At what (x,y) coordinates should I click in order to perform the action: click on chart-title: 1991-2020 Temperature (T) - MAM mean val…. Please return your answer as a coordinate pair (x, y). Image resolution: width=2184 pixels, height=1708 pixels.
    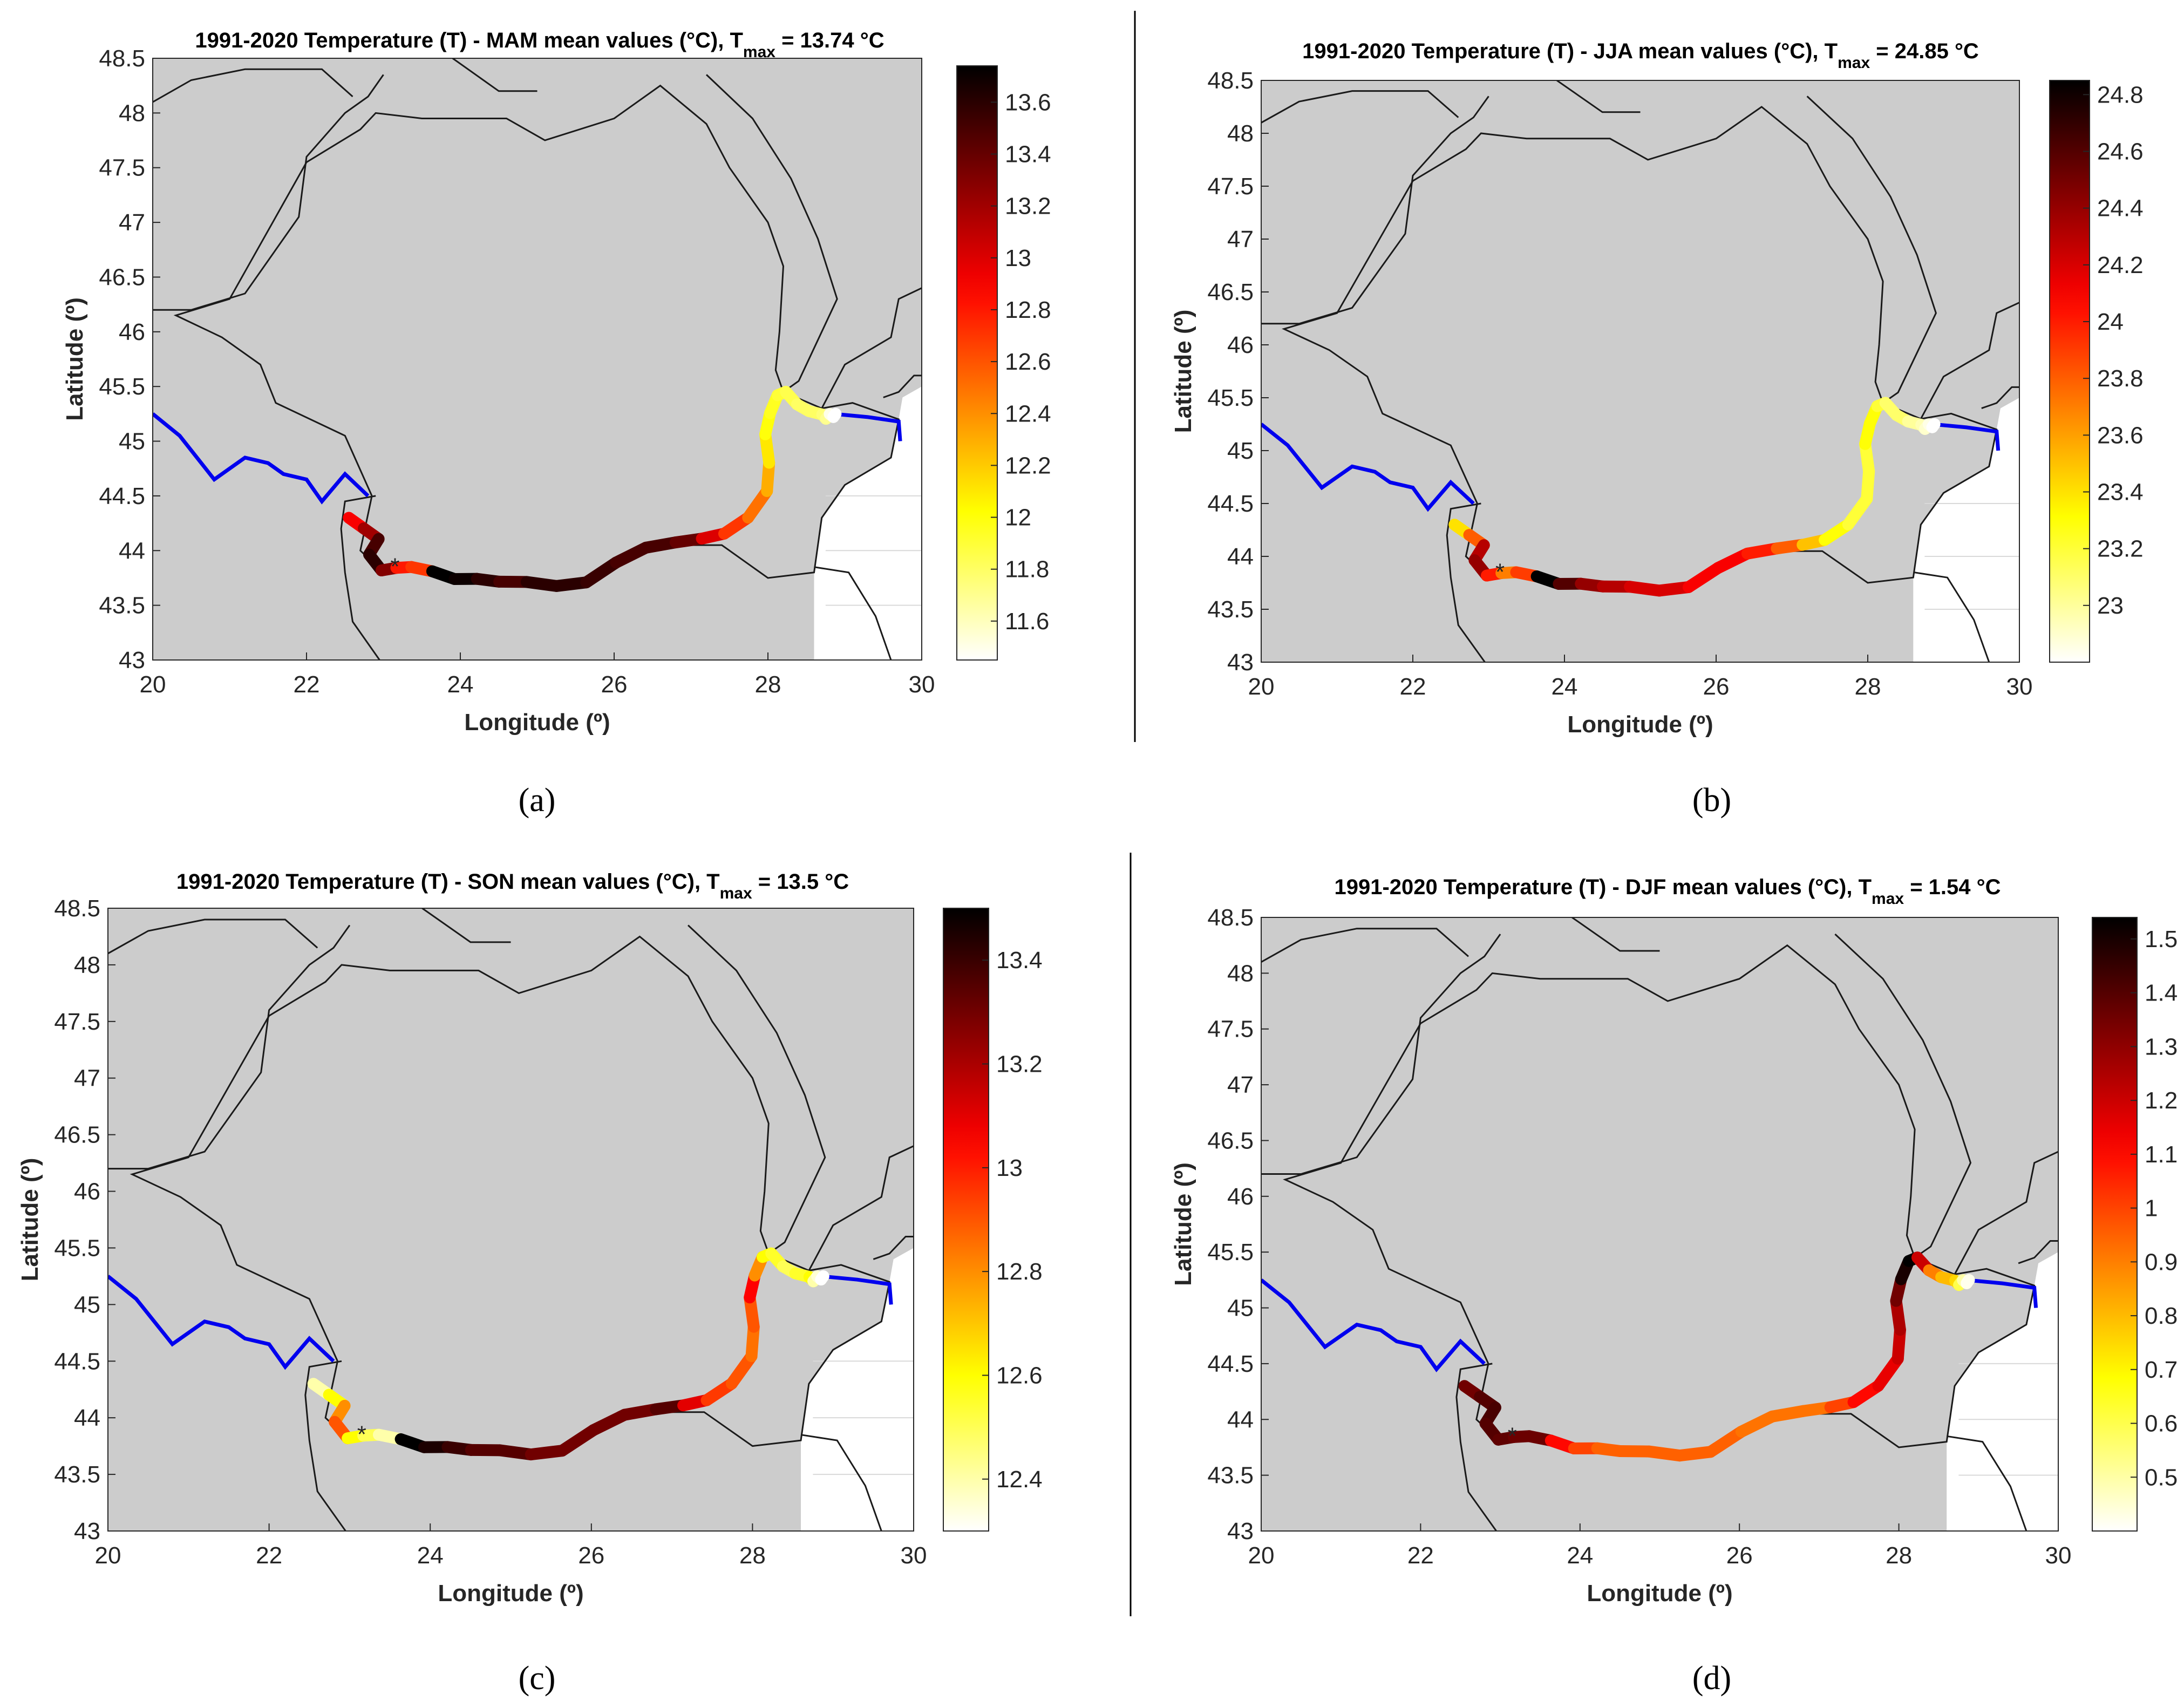
    Looking at the image, I should click on (539, 45).